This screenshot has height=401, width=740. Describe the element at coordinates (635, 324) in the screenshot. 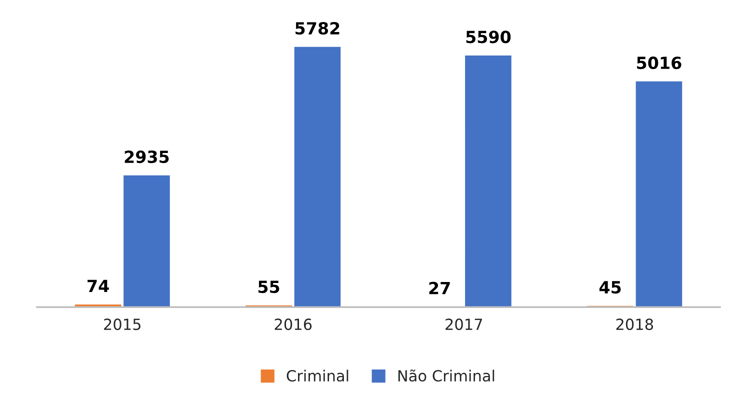

I see `x-tick-label: 2018` at that location.